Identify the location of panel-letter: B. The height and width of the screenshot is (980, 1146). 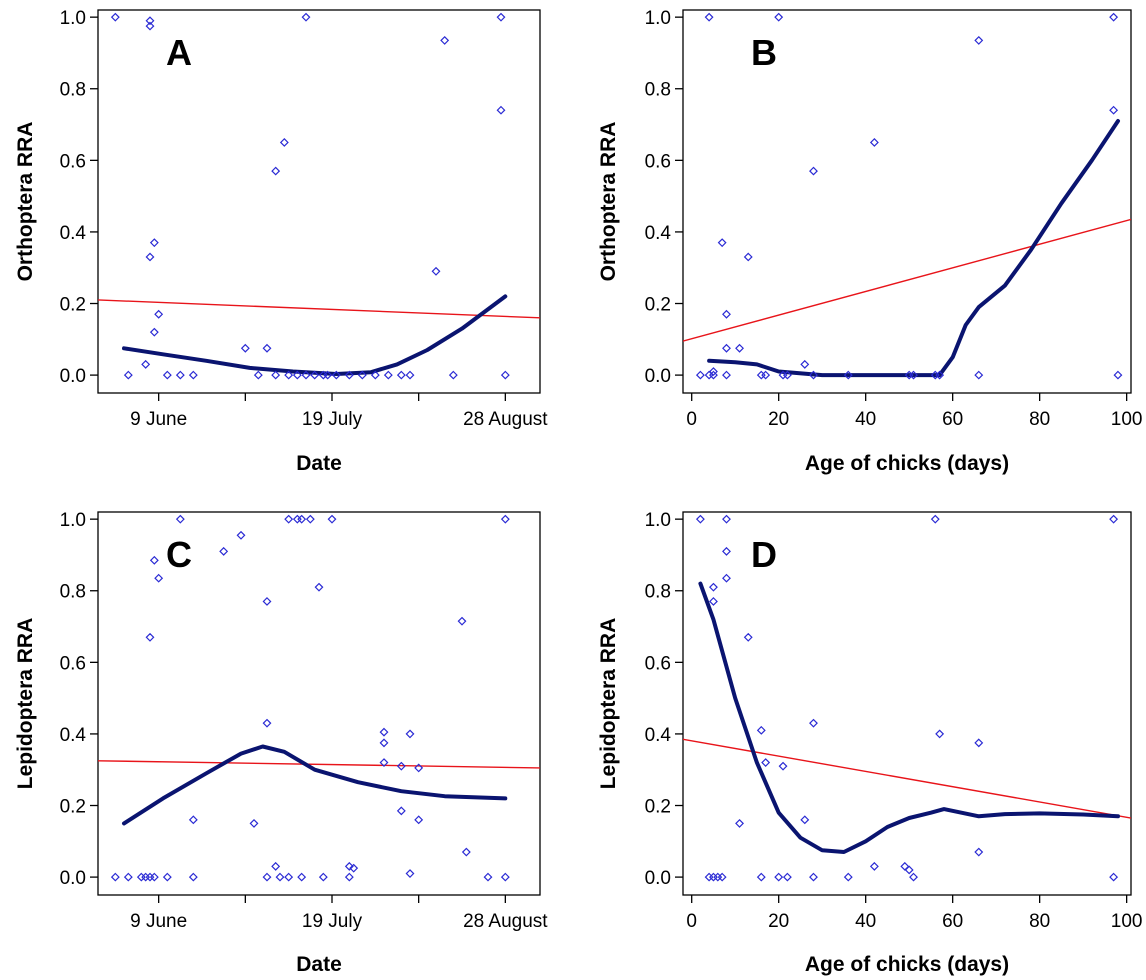
(764, 52).